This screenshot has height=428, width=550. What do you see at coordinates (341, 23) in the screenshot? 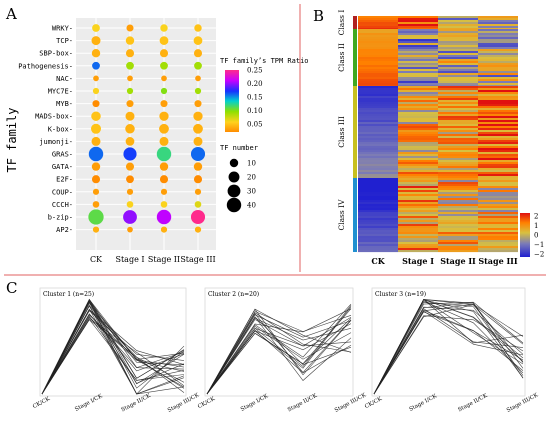
I see `class-label: Class I` at bounding box center [341, 23].